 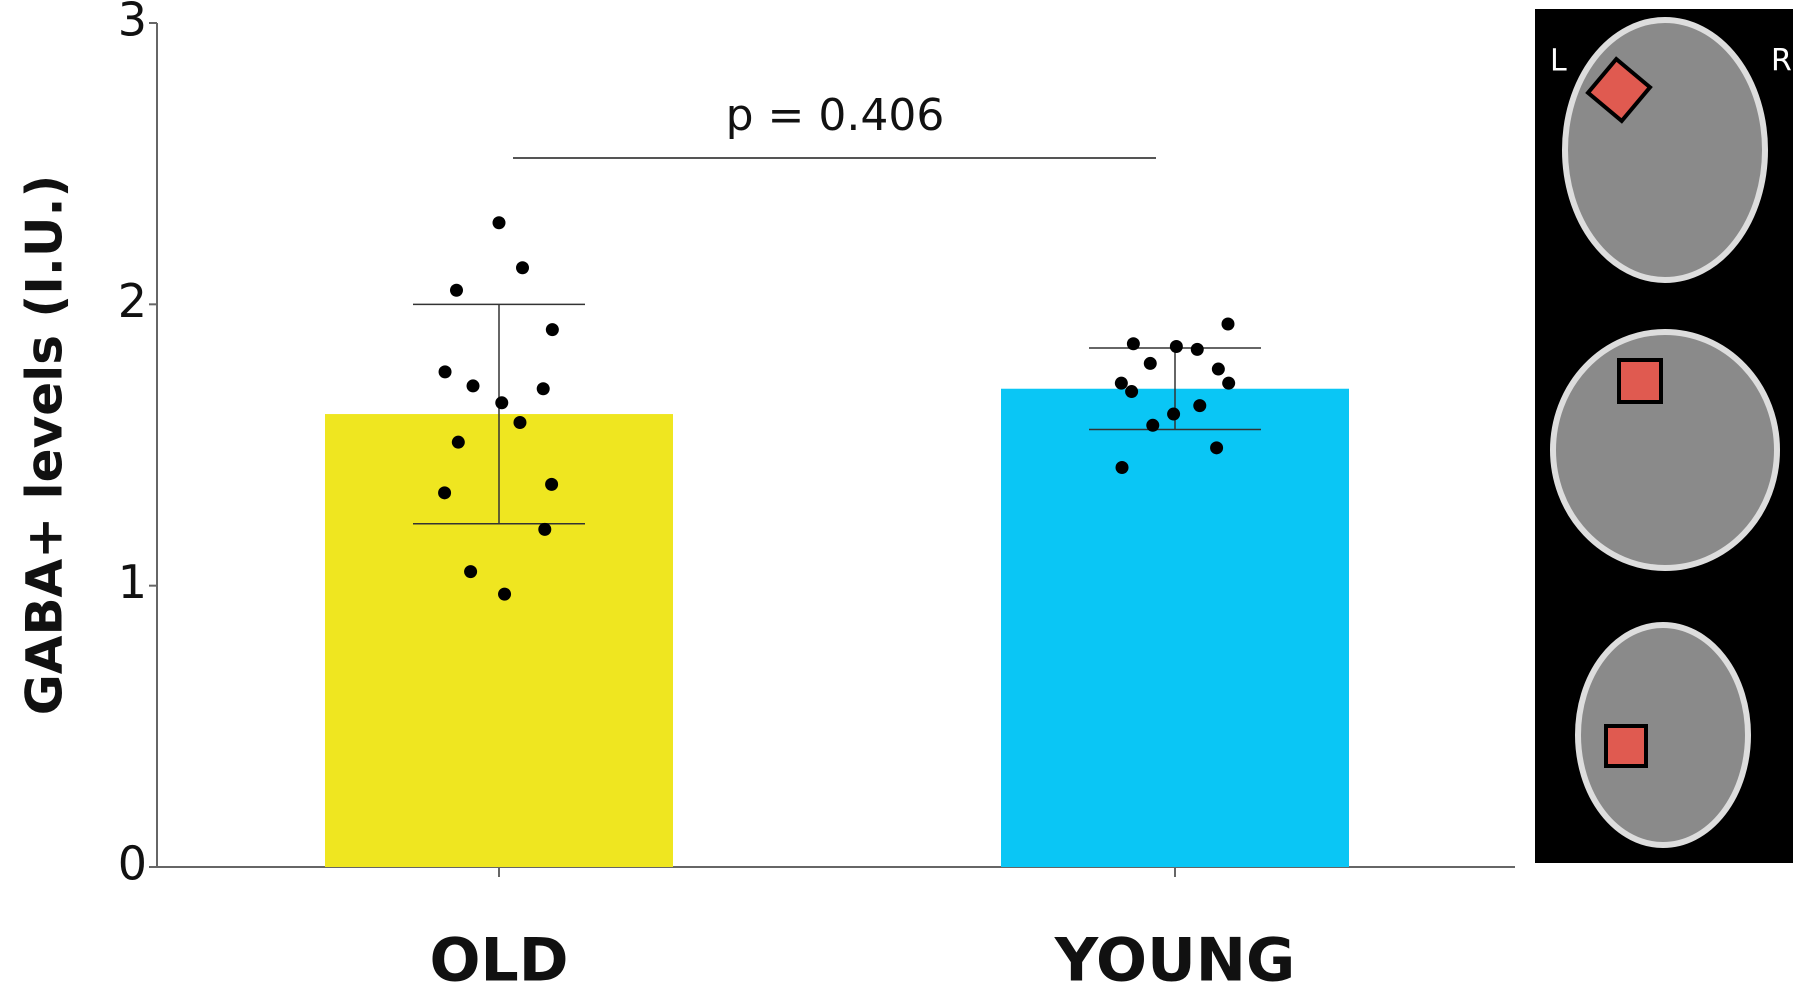 I want to click on y-tick-label: 1, so click(x=132, y=582).